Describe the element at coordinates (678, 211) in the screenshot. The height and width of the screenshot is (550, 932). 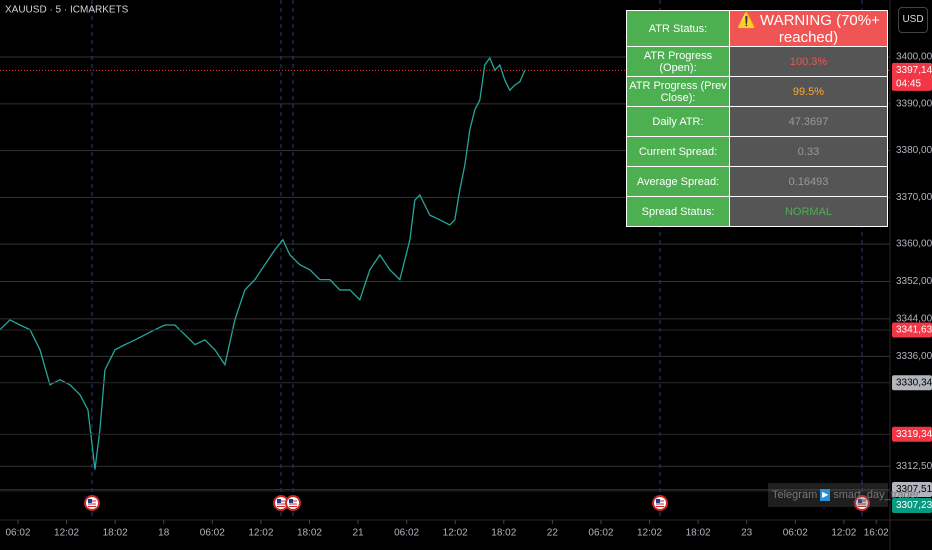
I see `atr-label: Spread Status:` at that location.